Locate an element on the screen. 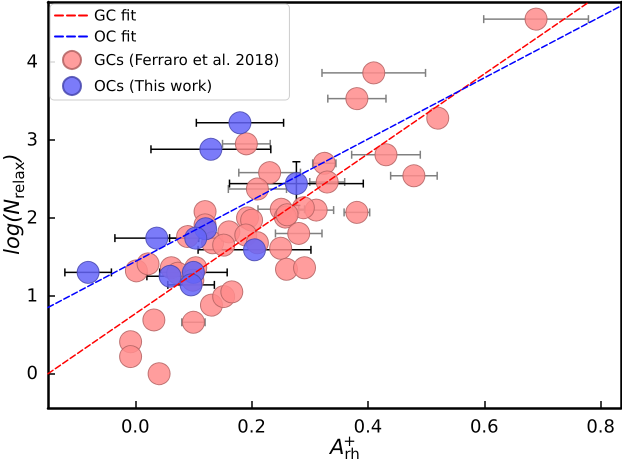 This screenshot has height=466, width=622. y-tick-label: 3 is located at coordinates (32, 139).